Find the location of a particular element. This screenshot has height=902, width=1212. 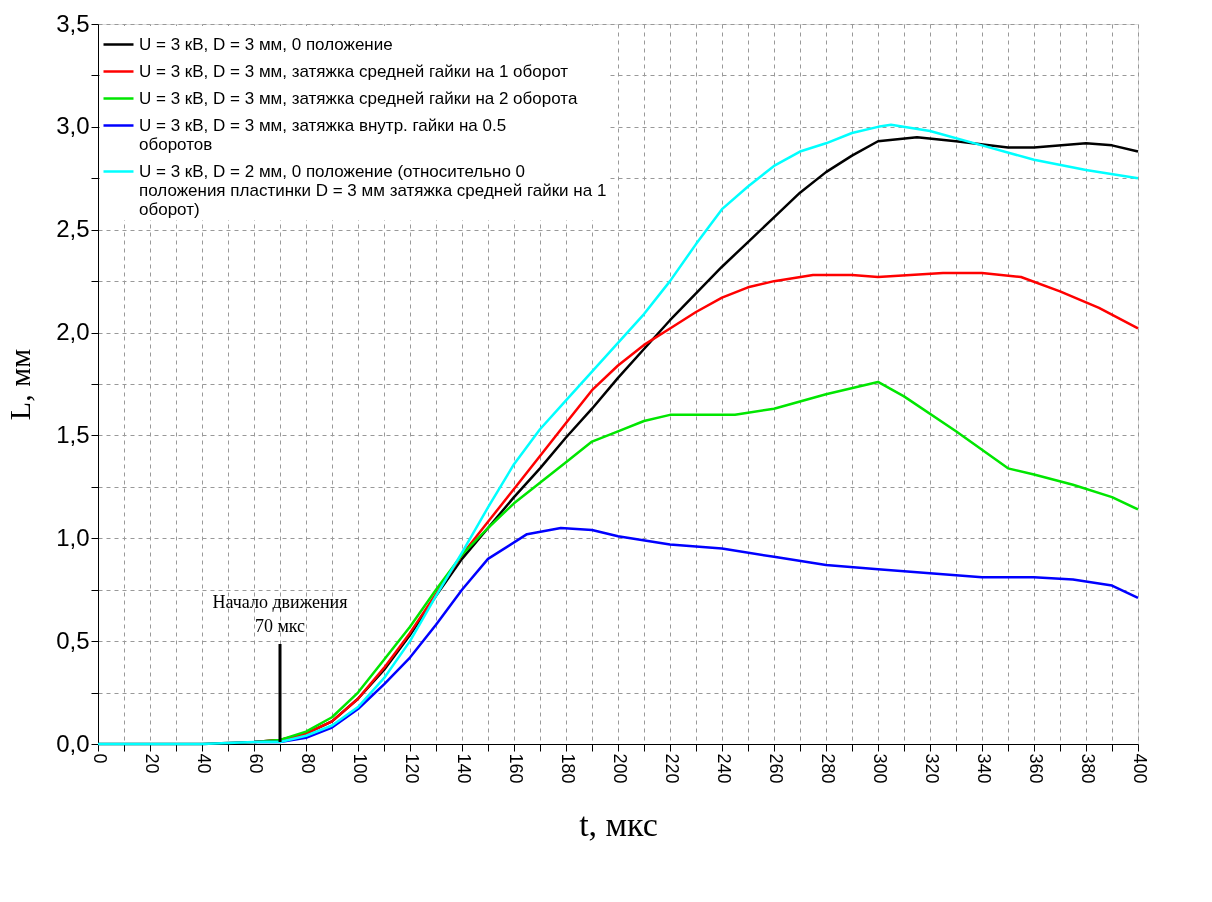

x-tick-label: 100 is located at coordinates (359, 768).